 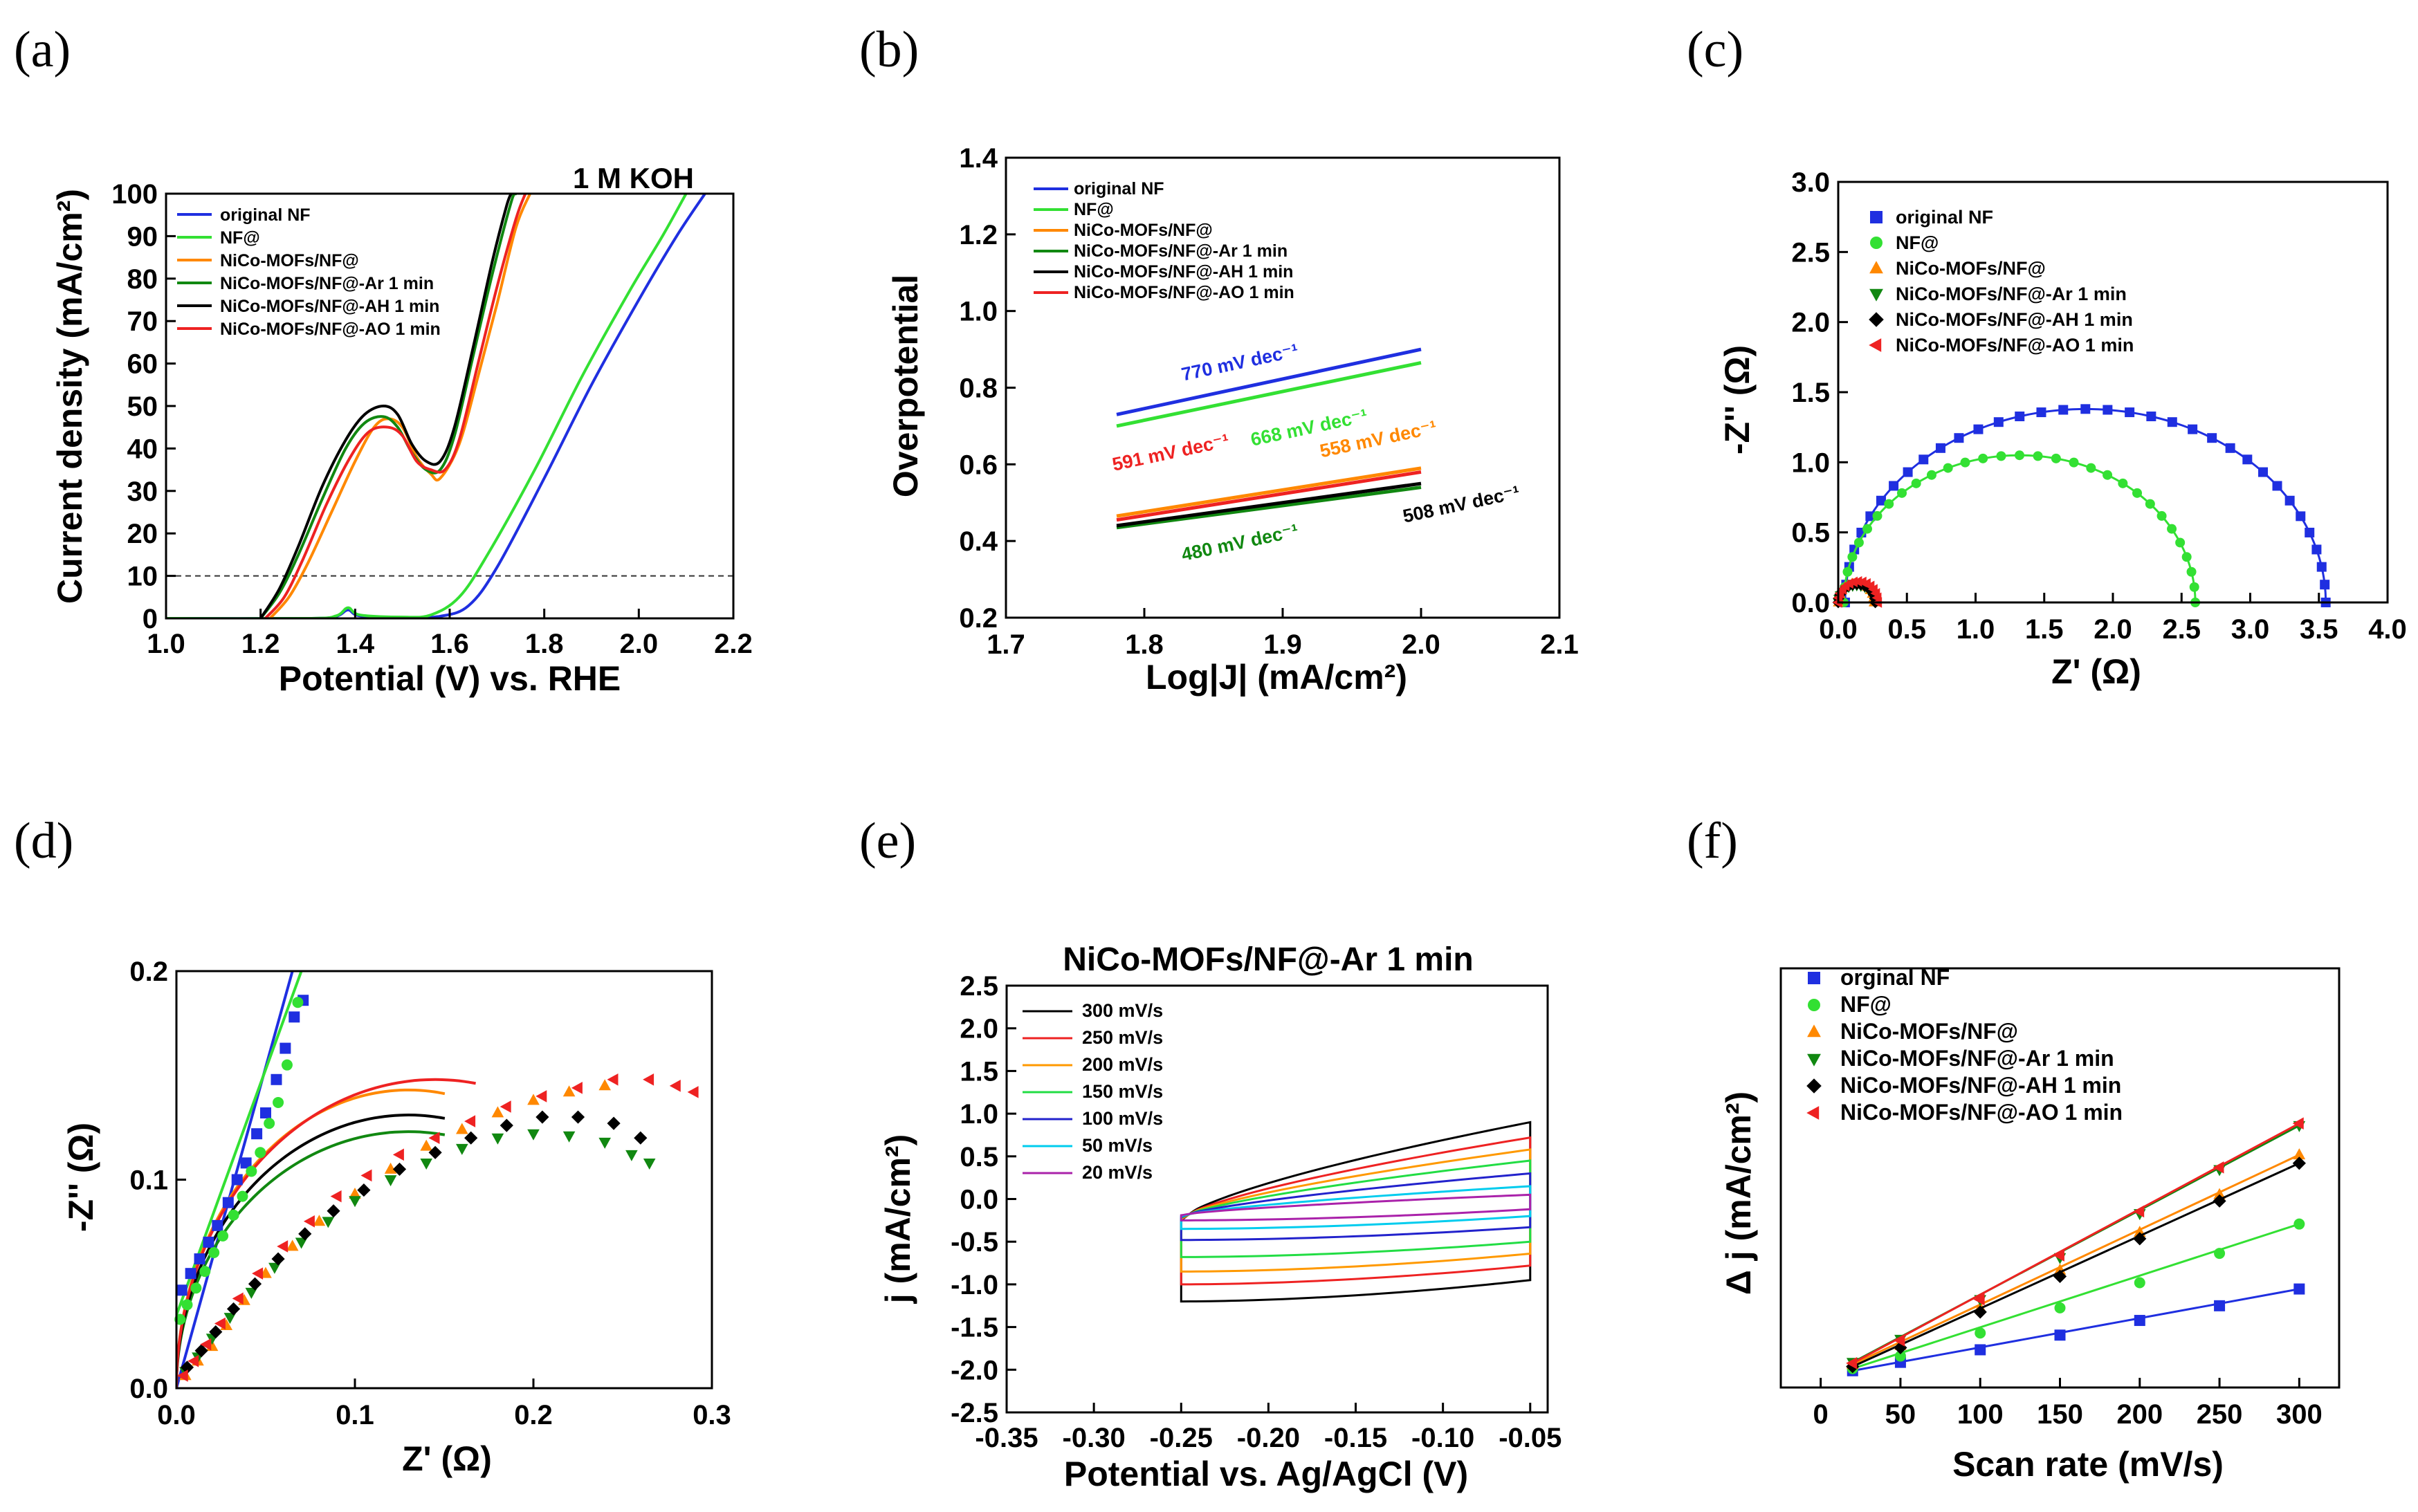 I want to click on chart-e-legend-label: 100 mV/s, so click(x=1122, y=1118).